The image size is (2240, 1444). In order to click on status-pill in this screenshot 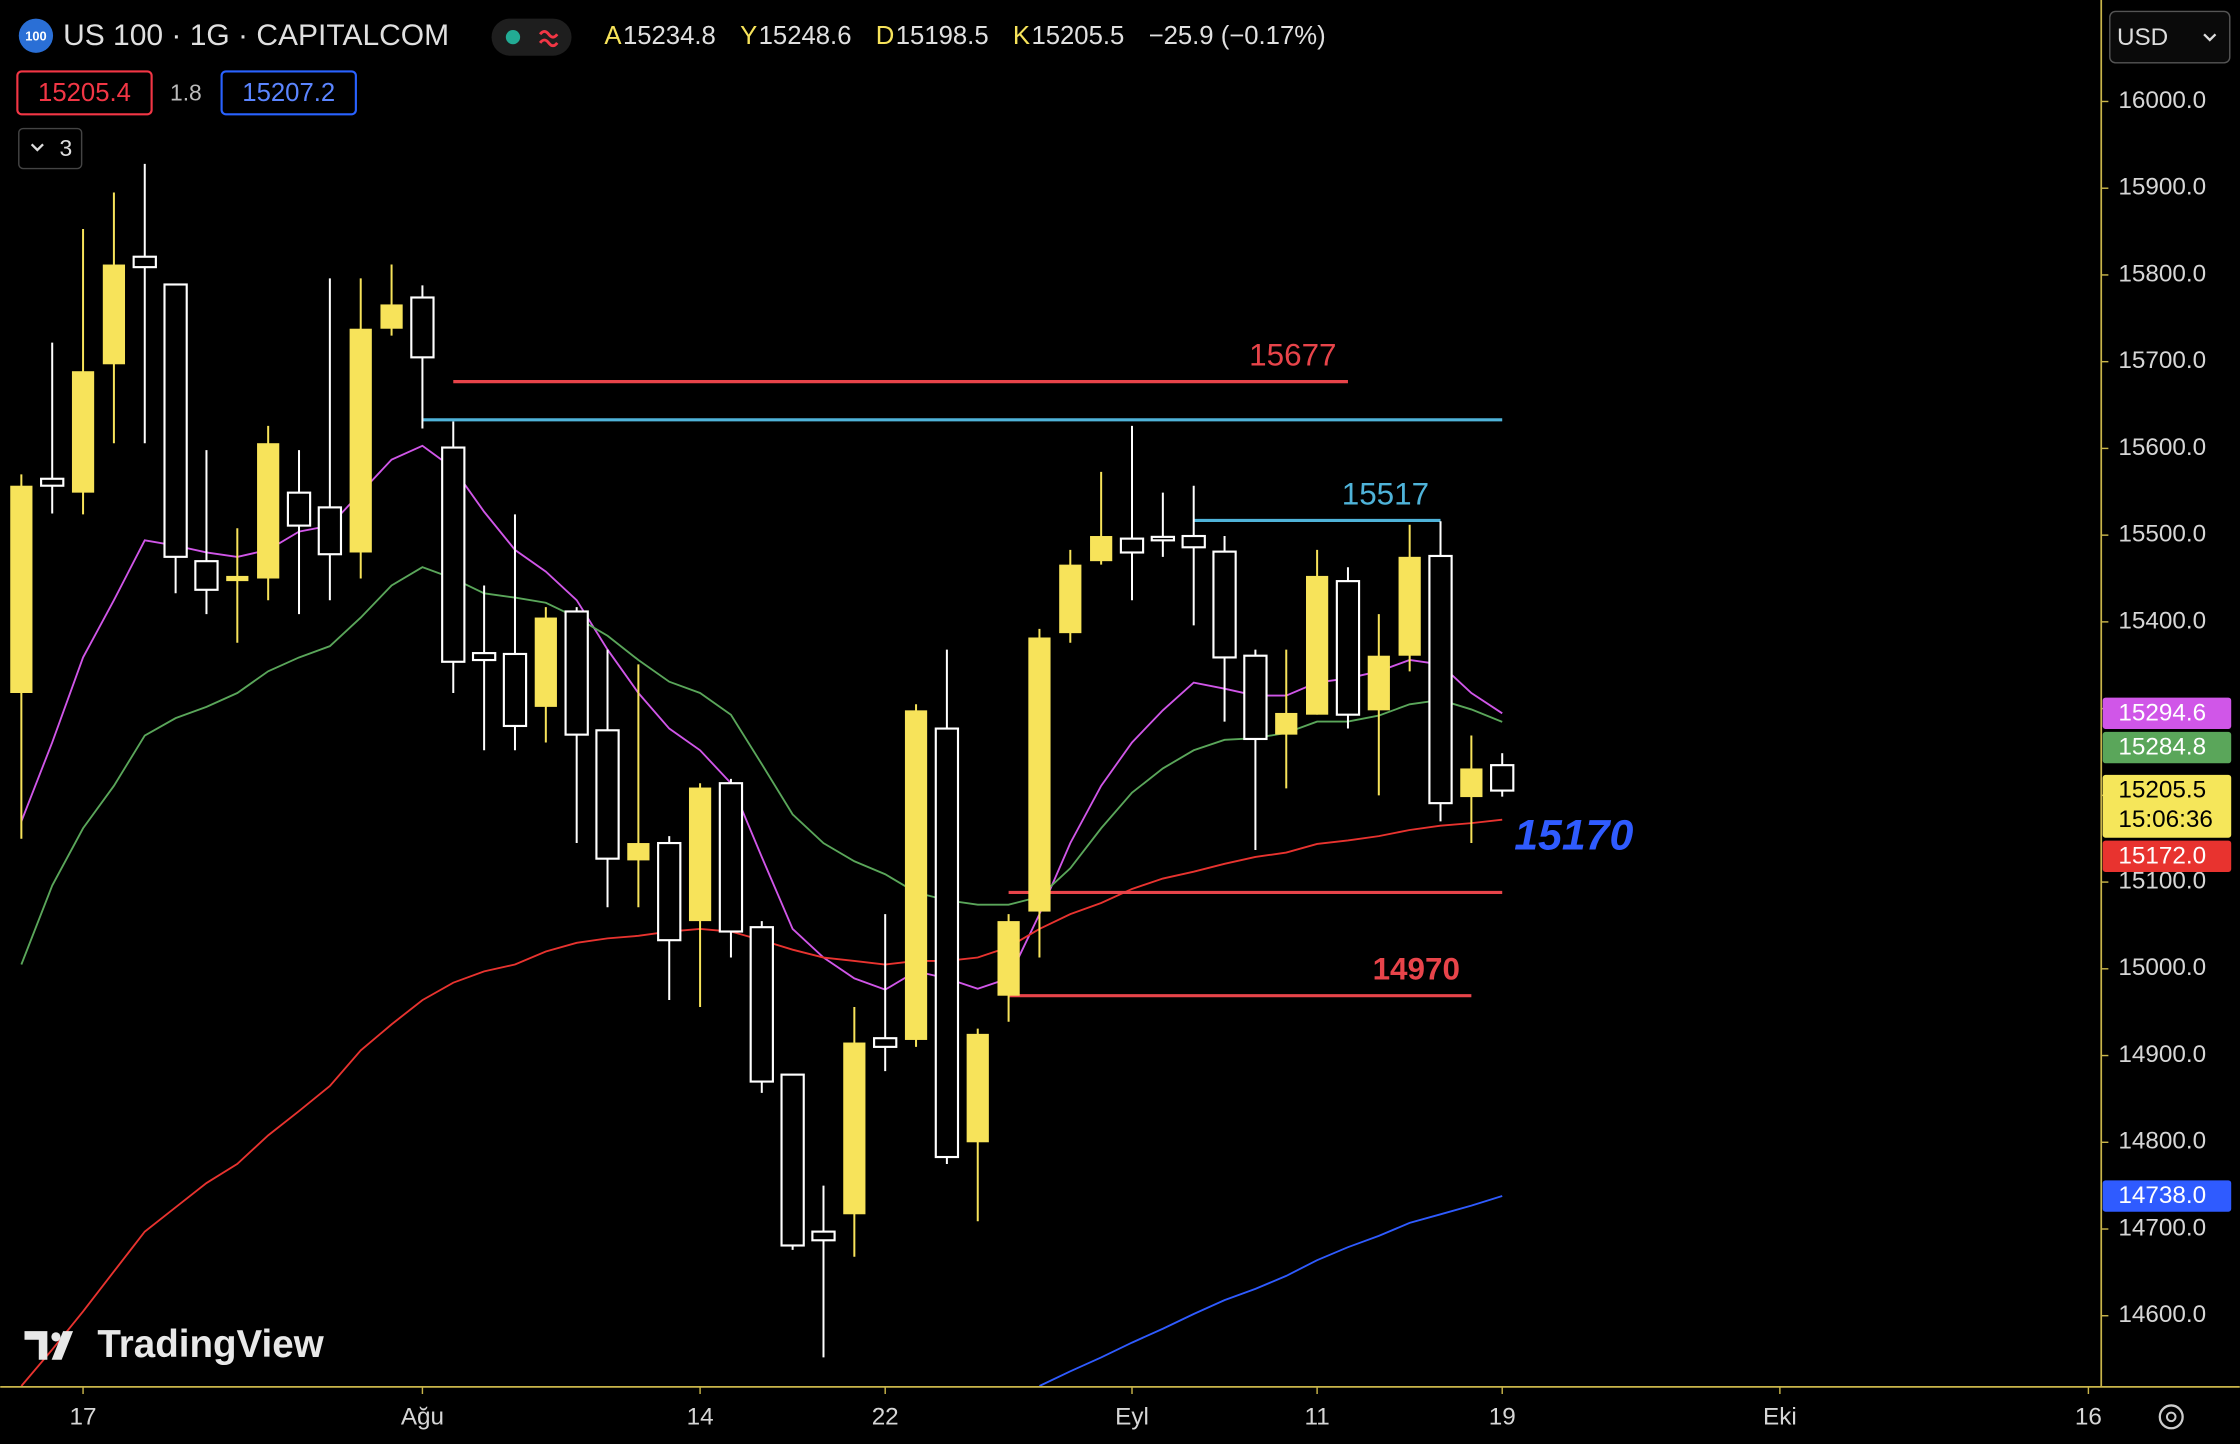, I will do `click(531, 37)`.